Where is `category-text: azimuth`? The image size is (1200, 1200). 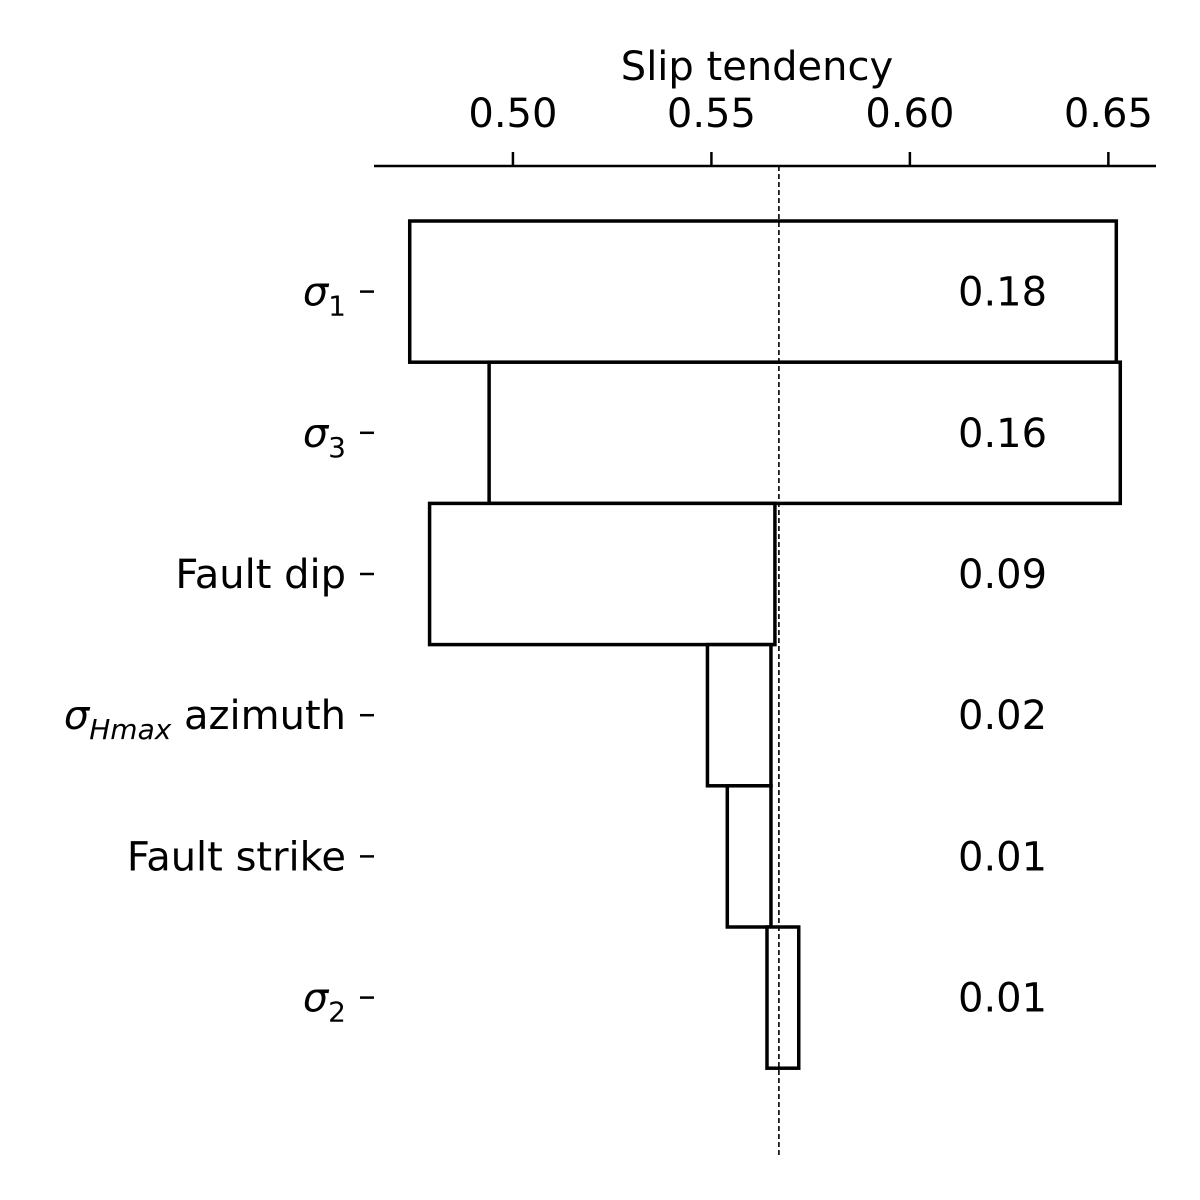
category-text: azimuth is located at coordinates (258, 716).